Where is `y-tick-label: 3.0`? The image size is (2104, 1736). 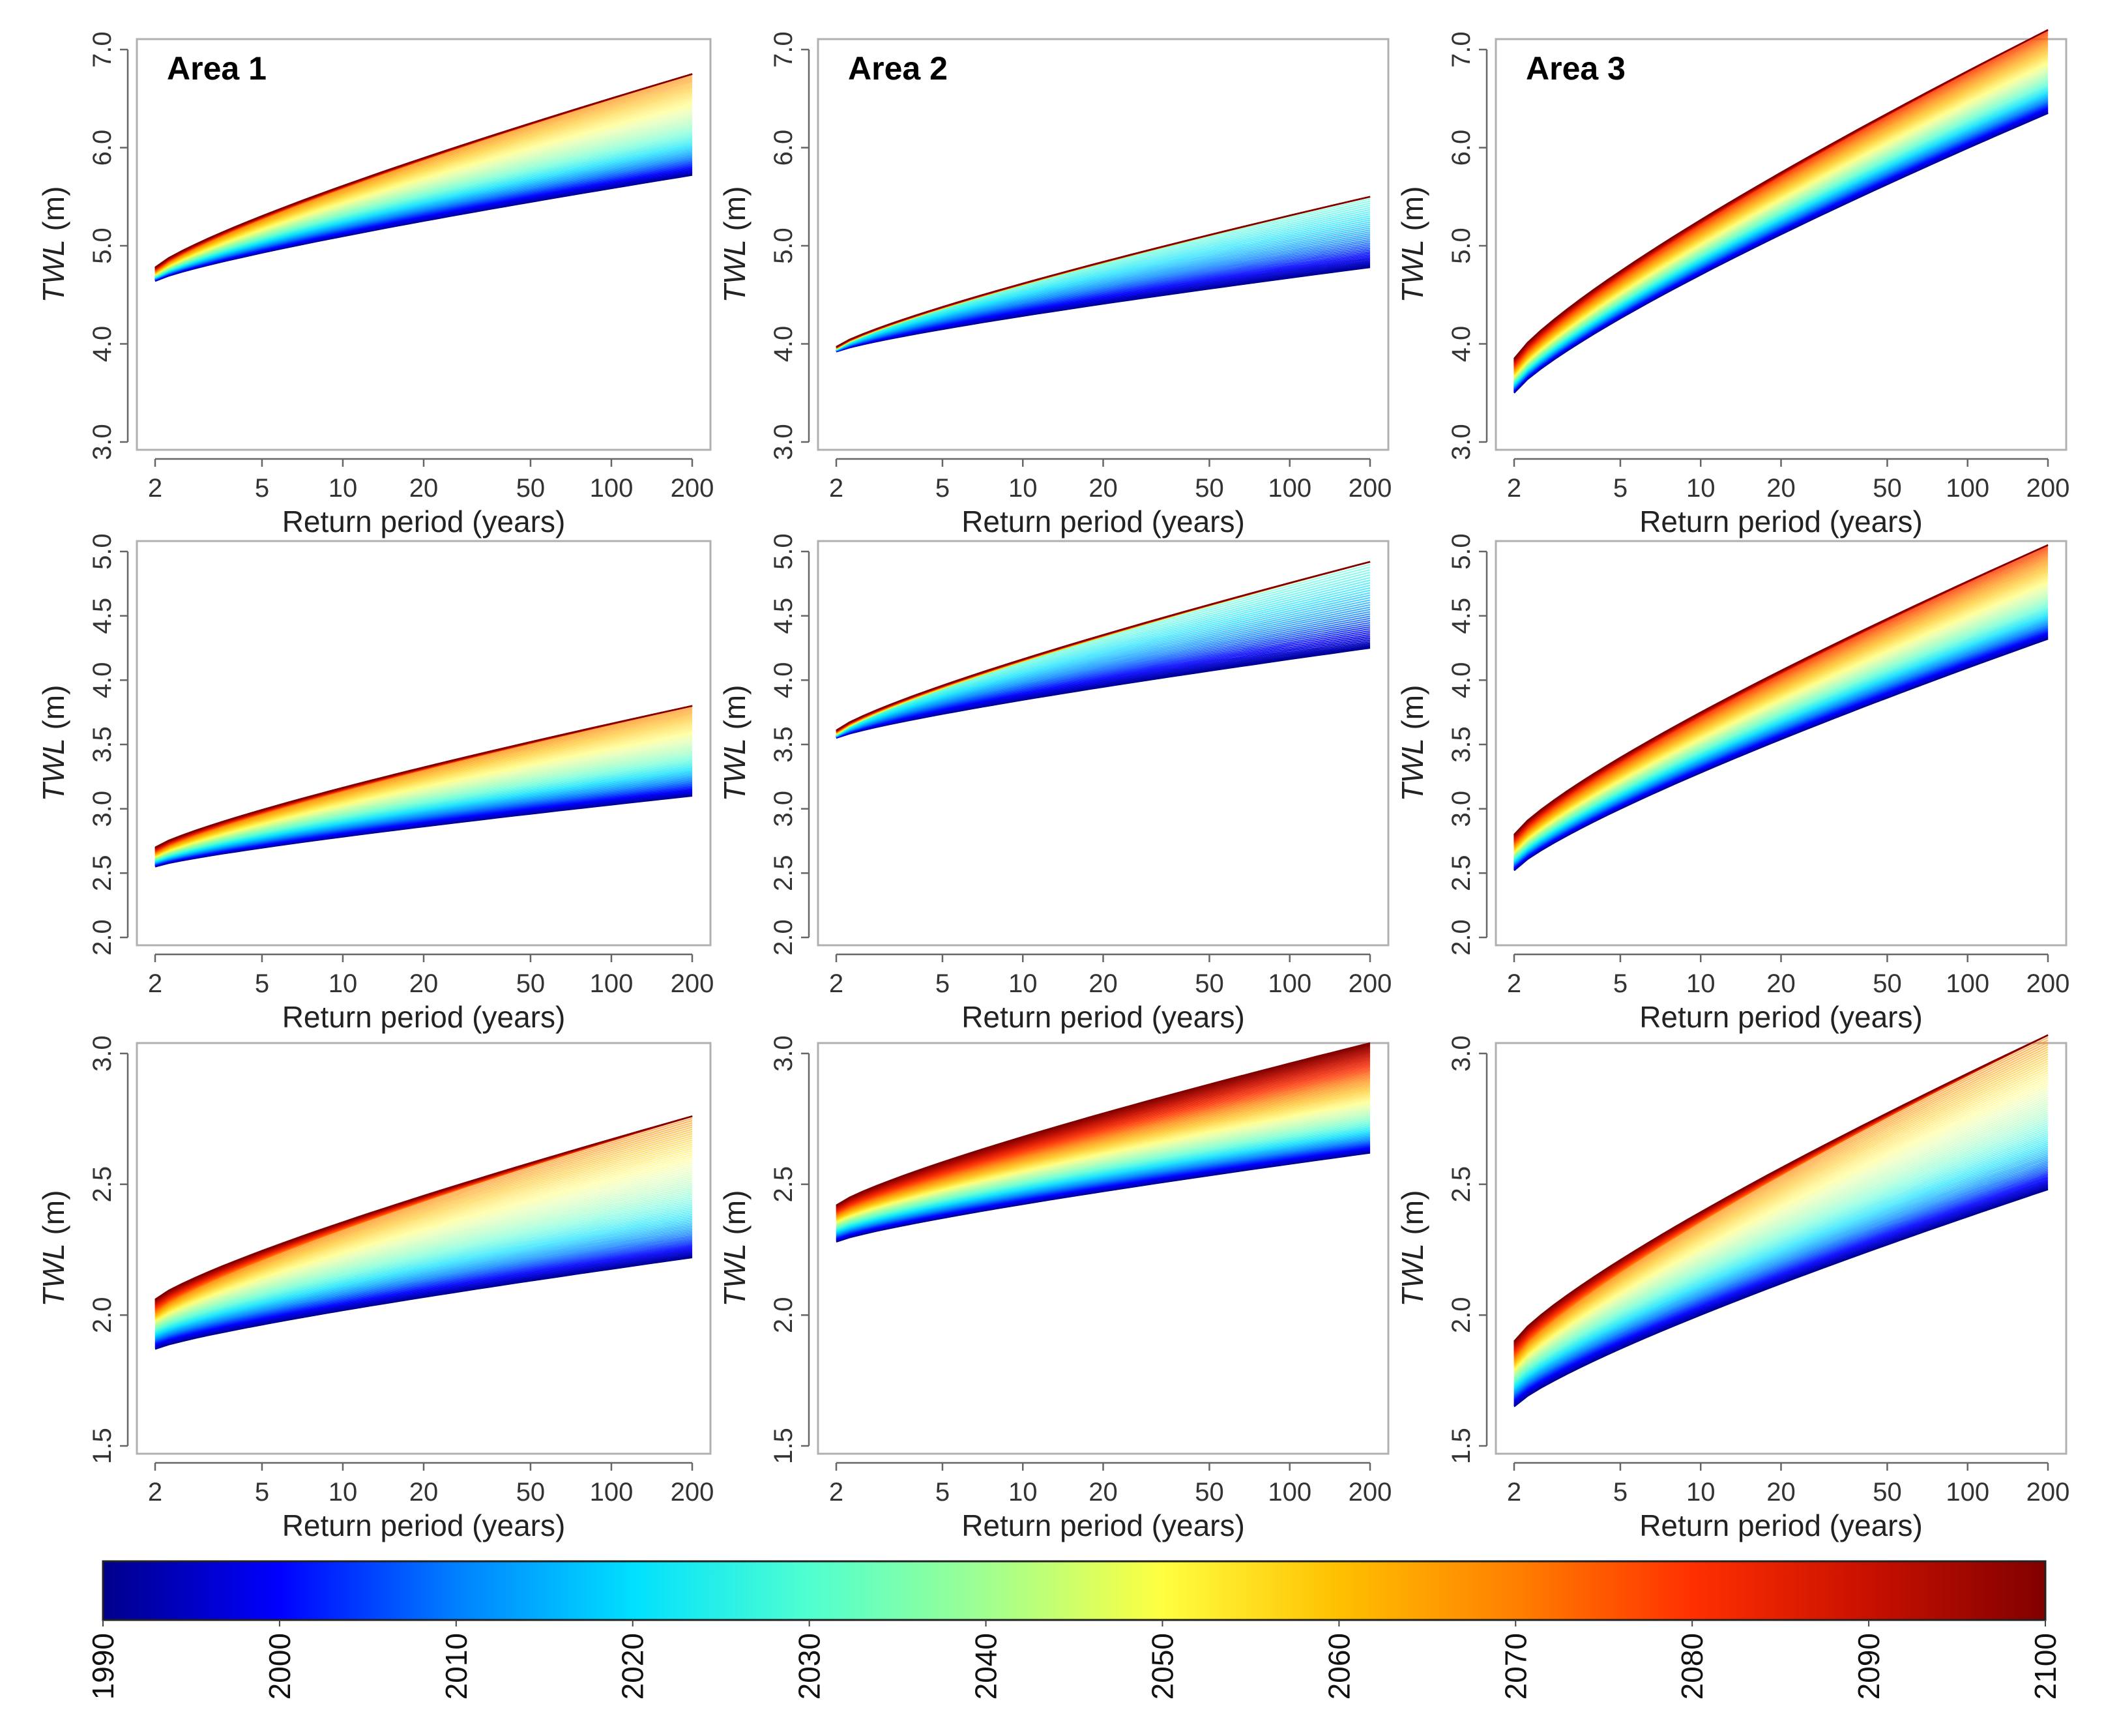 y-tick-label: 3.0 is located at coordinates (1462, 1053).